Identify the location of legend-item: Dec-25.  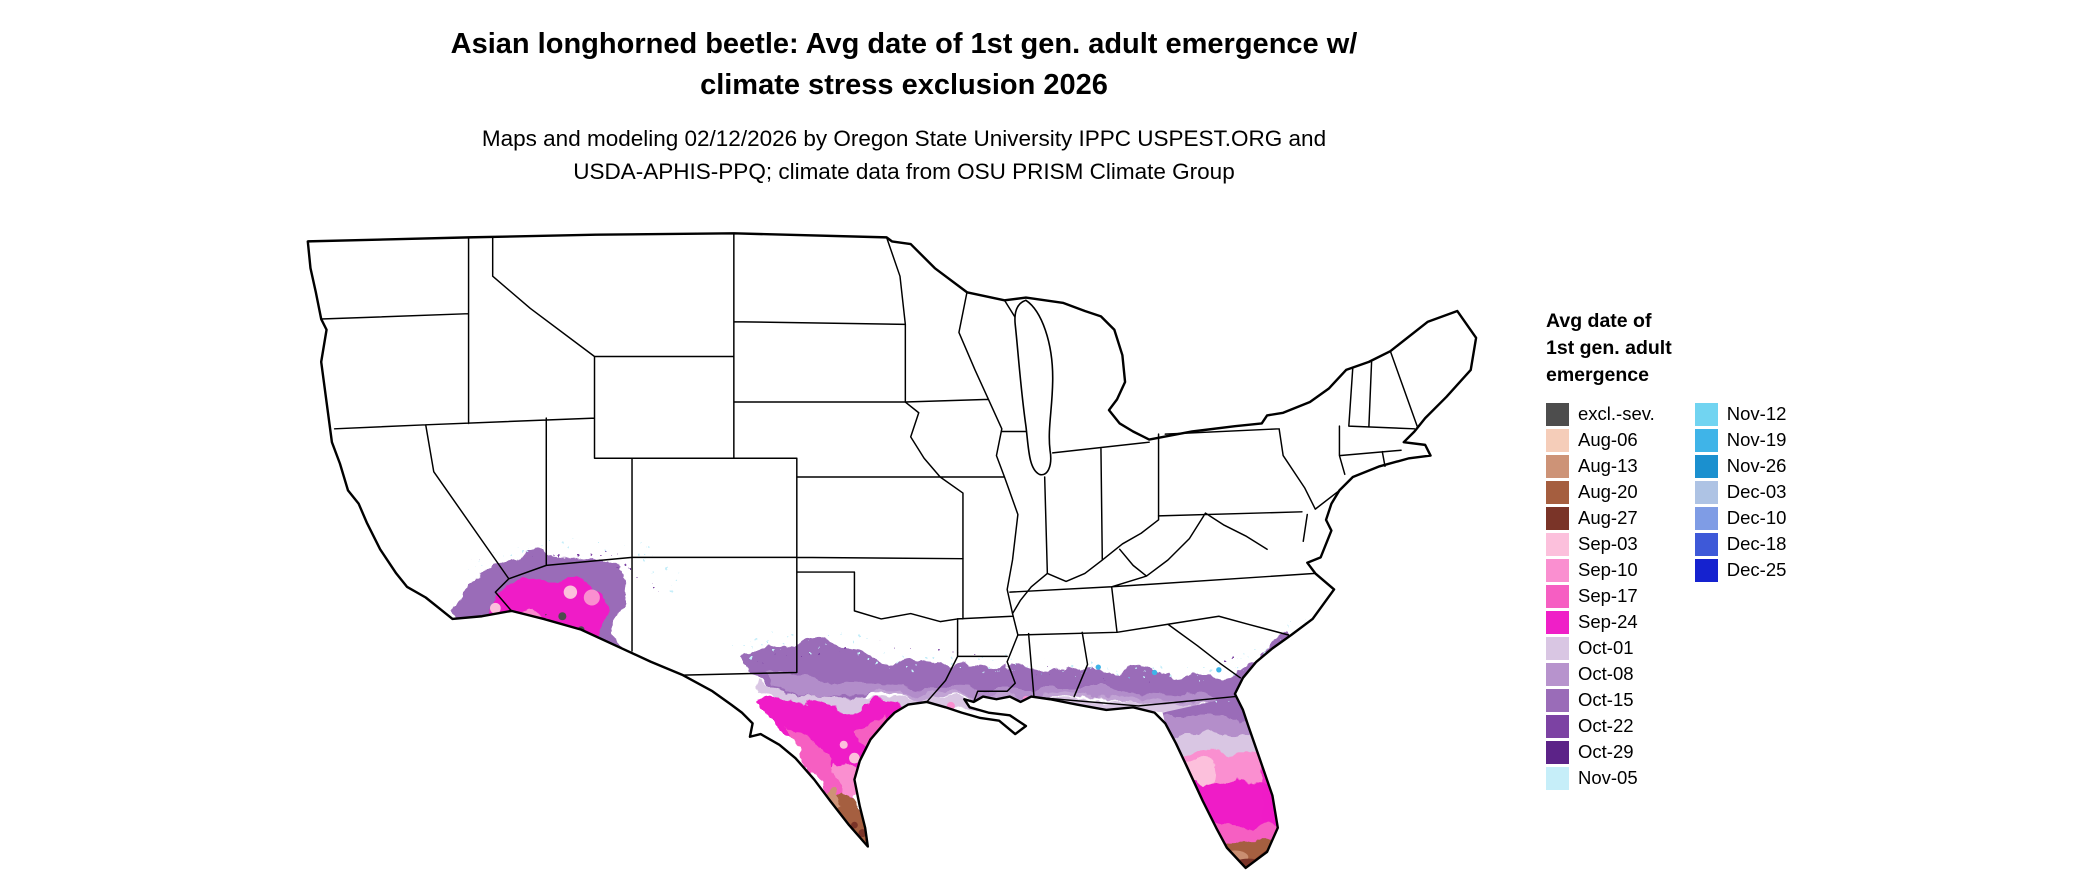
(1740, 570).